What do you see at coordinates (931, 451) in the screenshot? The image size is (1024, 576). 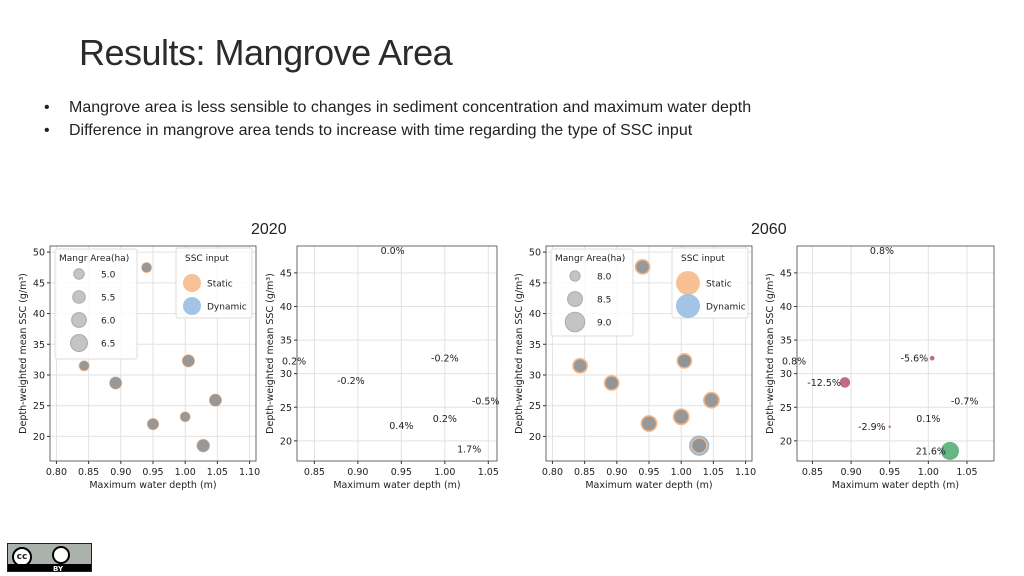 I see `data-label: 21.6%` at bounding box center [931, 451].